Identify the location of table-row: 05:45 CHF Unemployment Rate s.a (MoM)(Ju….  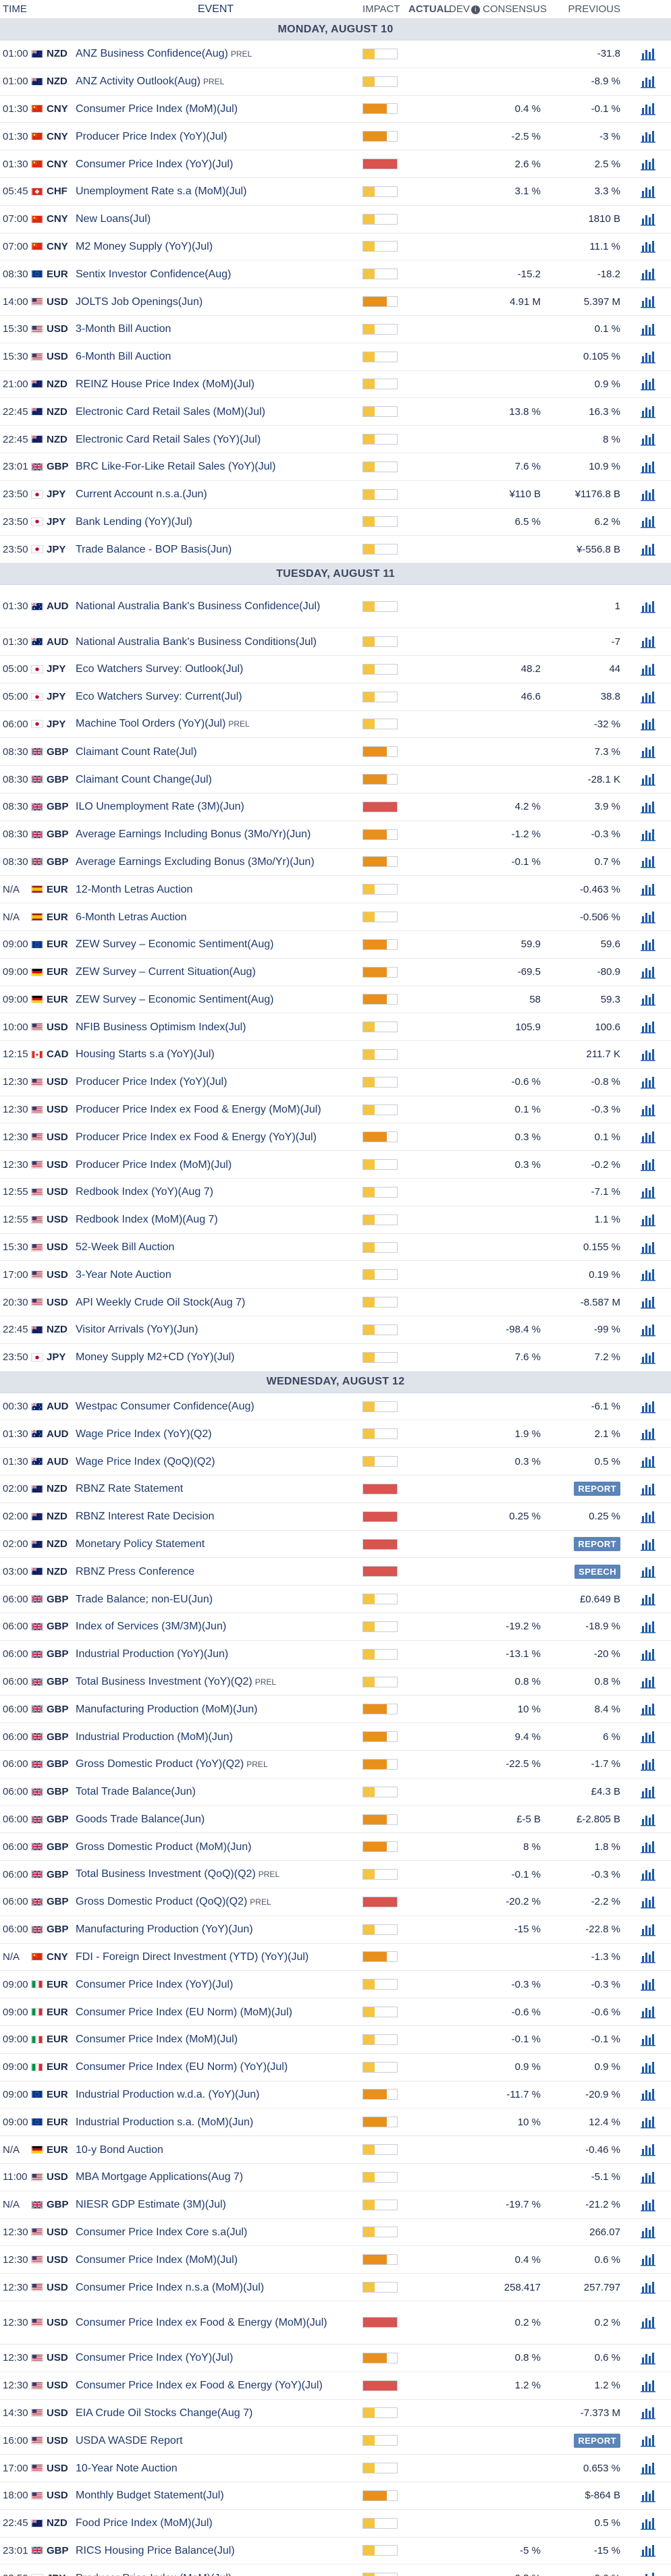
(335, 191).